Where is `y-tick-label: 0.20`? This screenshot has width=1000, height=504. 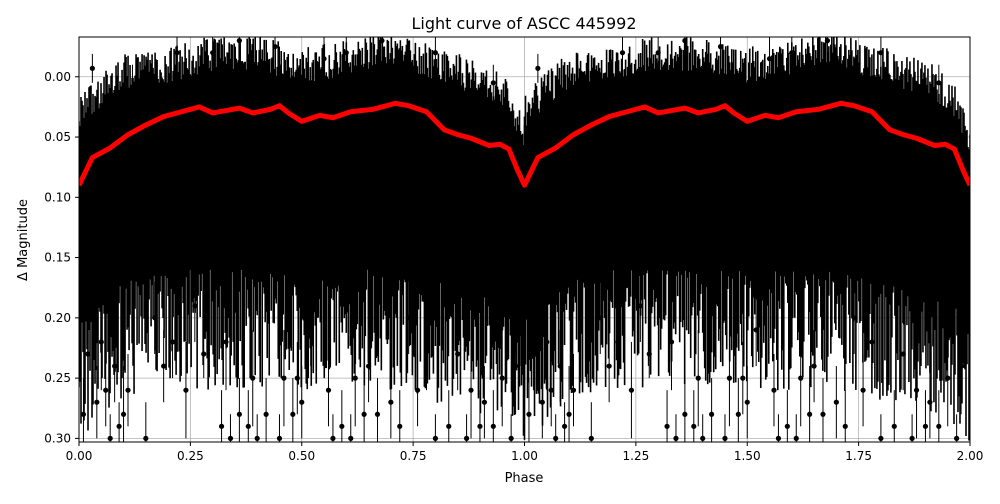
y-tick-label: 0.20 is located at coordinates (57, 318).